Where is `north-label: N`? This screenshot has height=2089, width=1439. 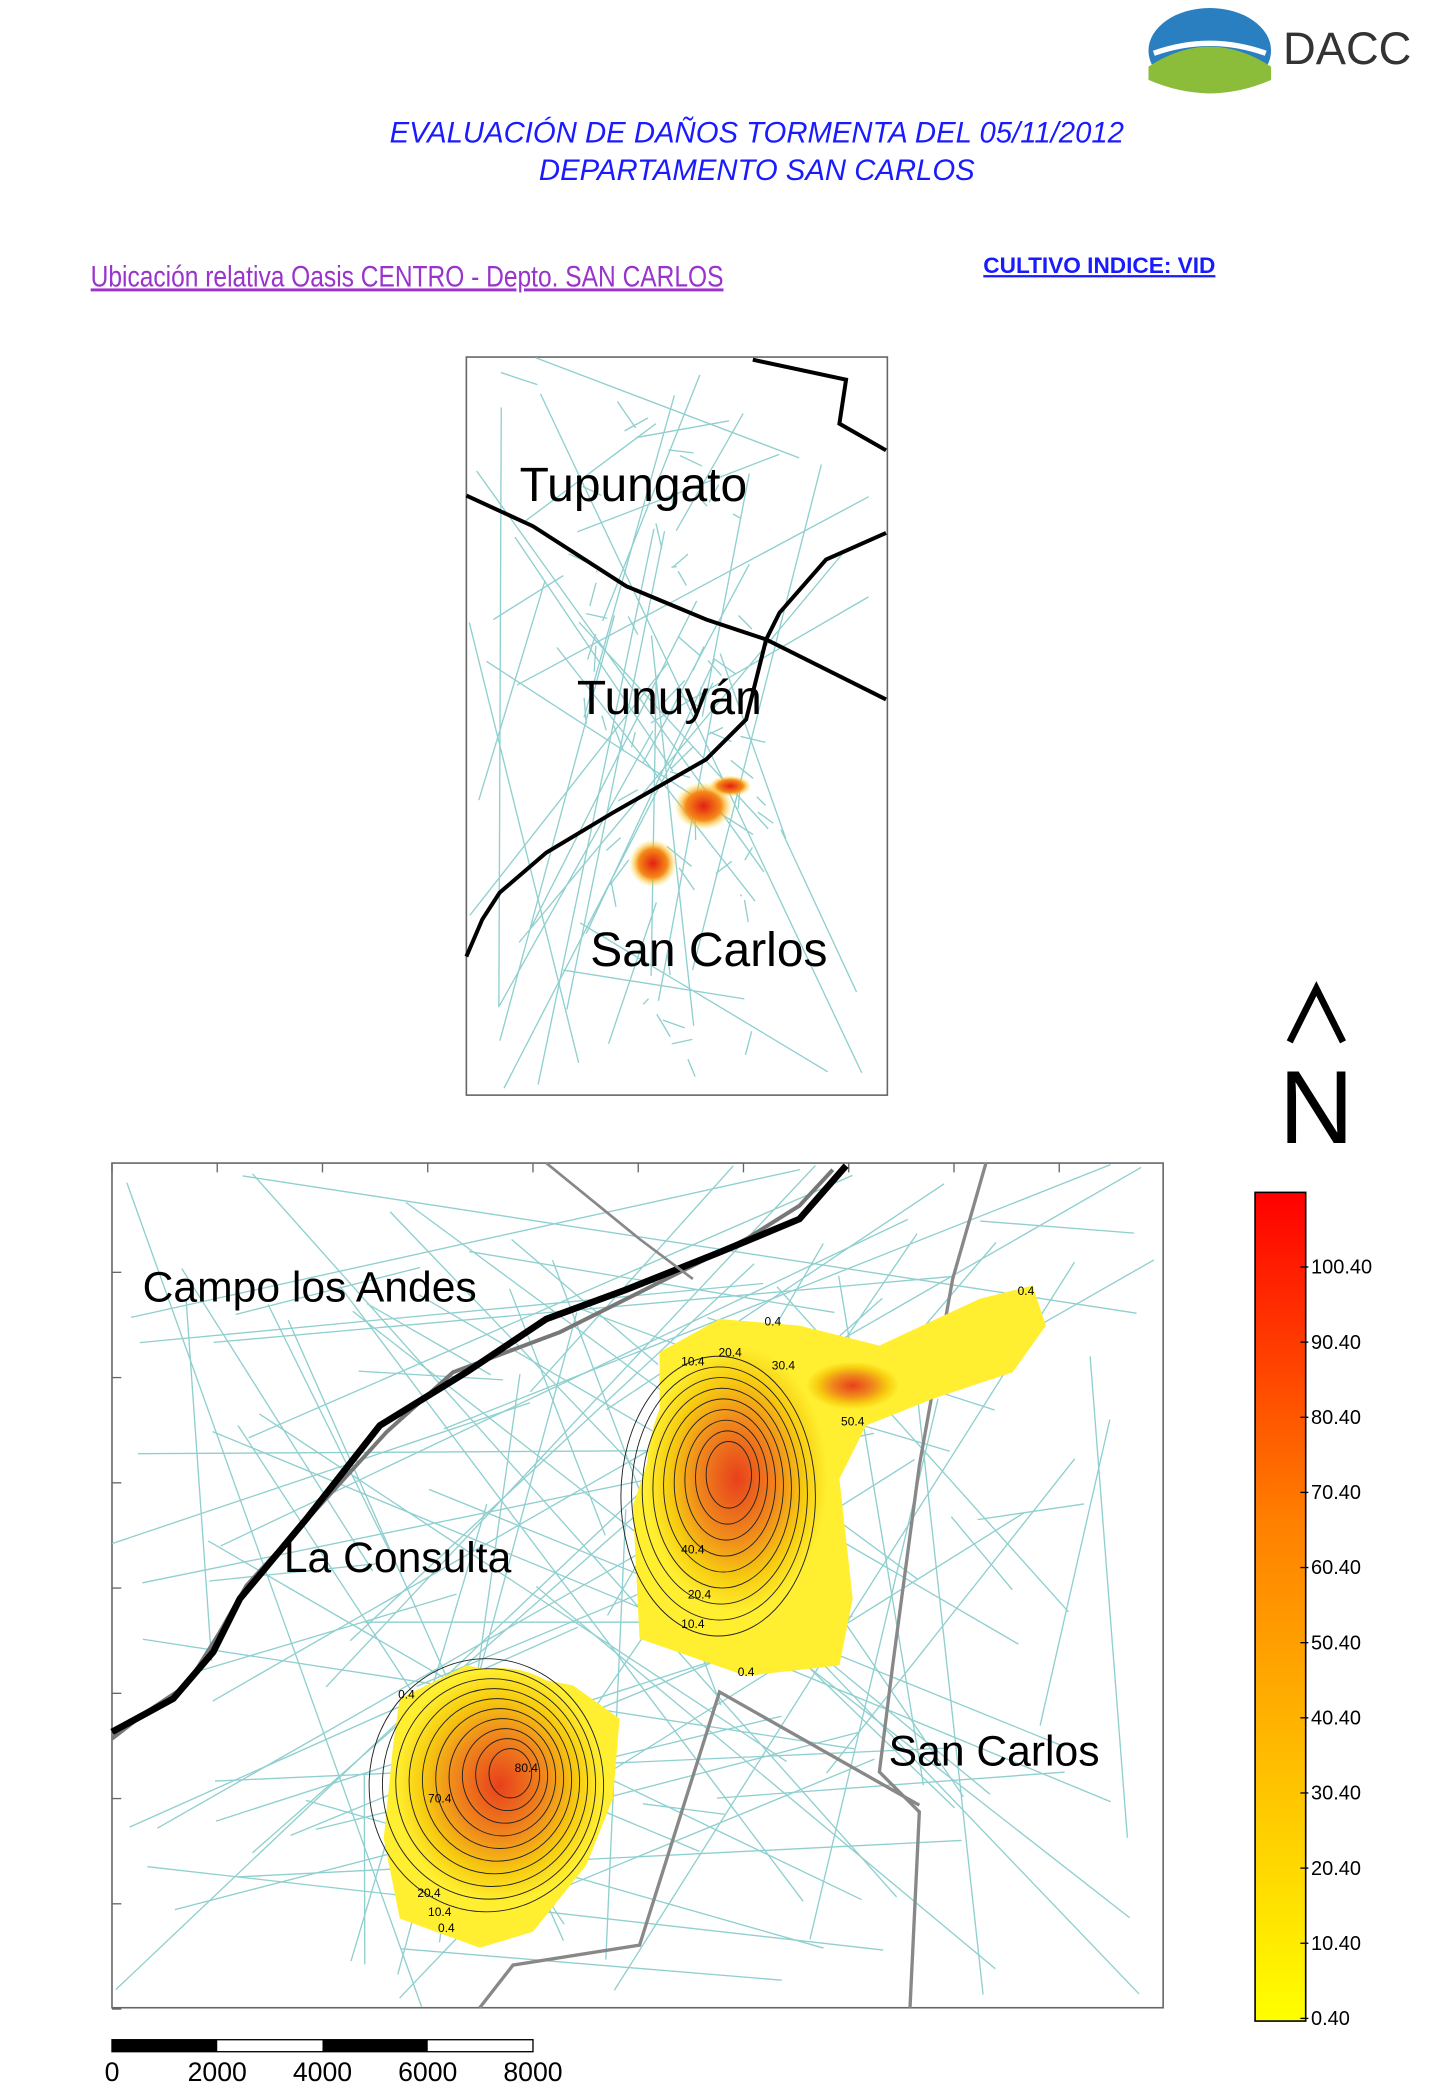 north-label: N is located at coordinates (1316, 1108).